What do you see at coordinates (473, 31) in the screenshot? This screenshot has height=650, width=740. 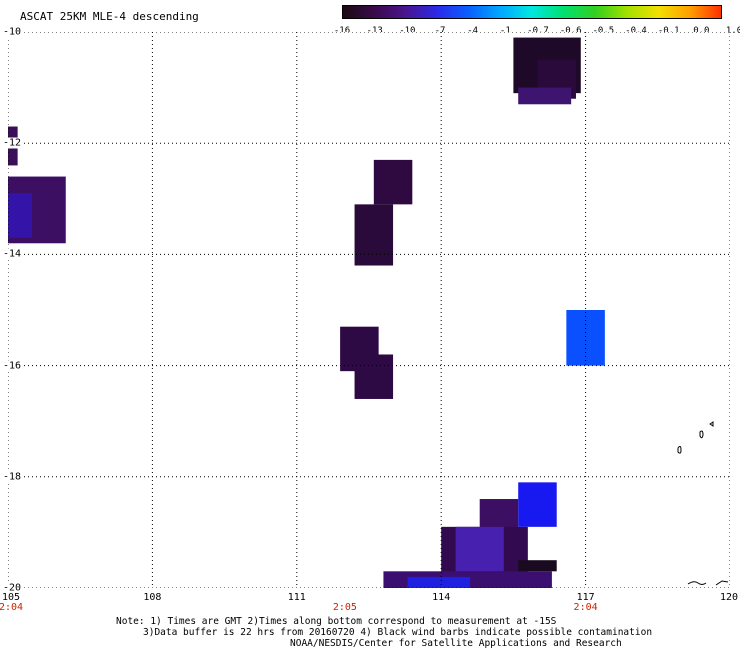 I see `colorbar-tick-label: -4` at bounding box center [473, 31].